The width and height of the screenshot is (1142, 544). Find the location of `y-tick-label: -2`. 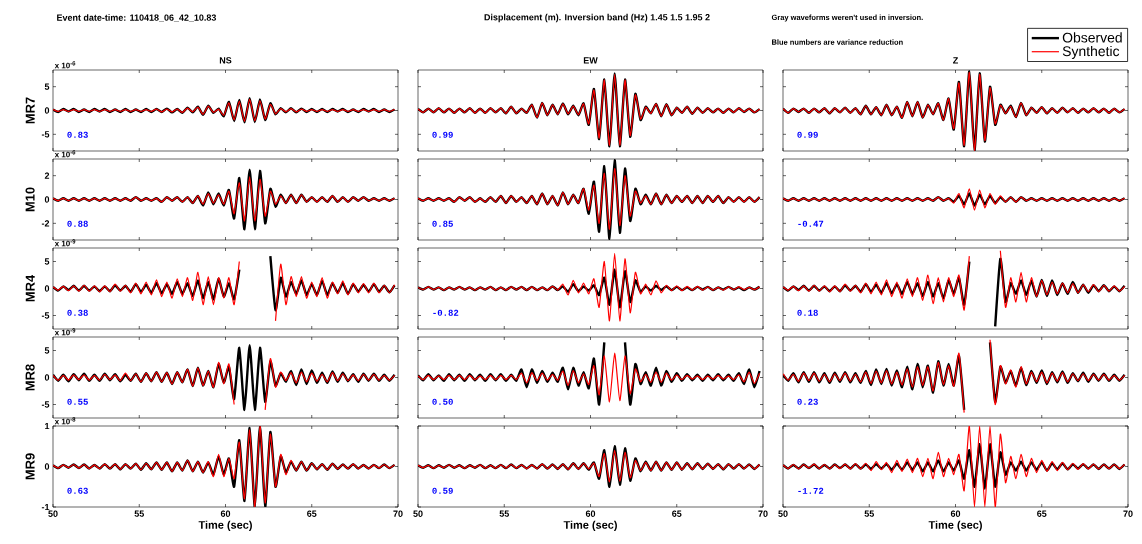

y-tick-label: -2 is located at coordinates (45, 223).